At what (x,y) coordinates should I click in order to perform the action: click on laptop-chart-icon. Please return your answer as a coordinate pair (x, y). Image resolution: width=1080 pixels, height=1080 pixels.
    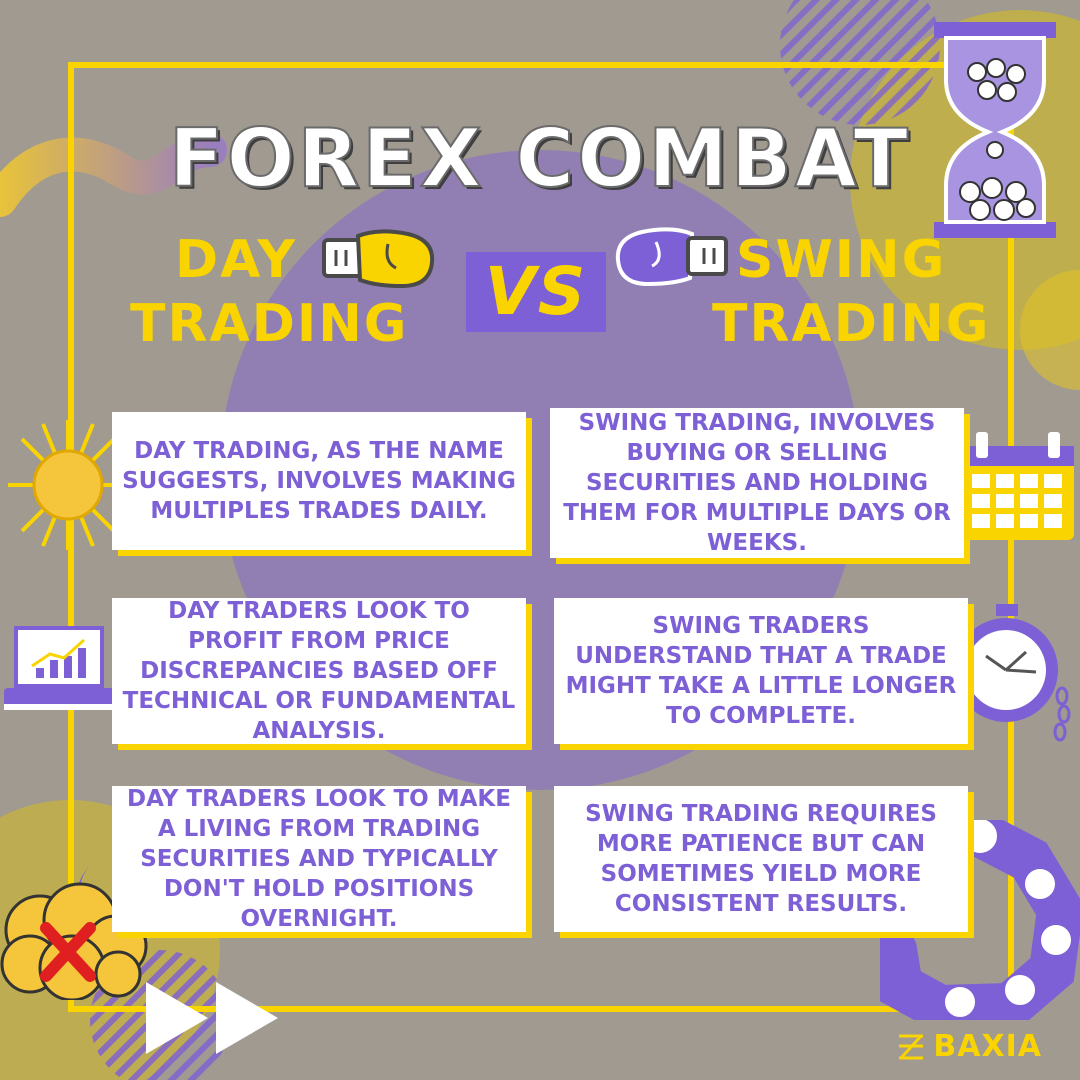
    Looking at the image, I should click on (60, 668).